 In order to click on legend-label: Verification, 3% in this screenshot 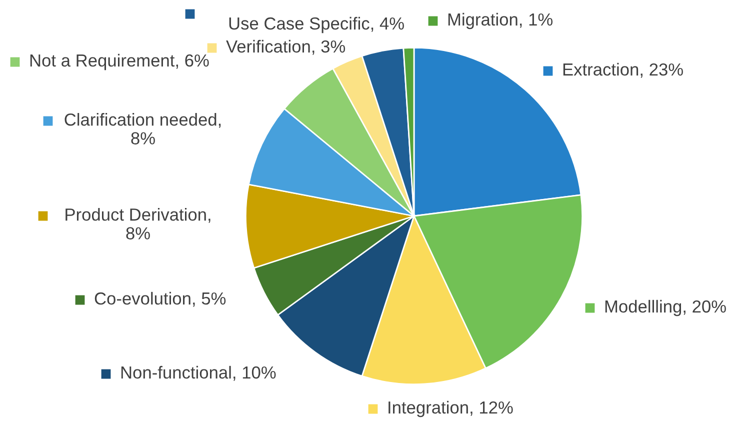, I will do `click(286, 47)`.